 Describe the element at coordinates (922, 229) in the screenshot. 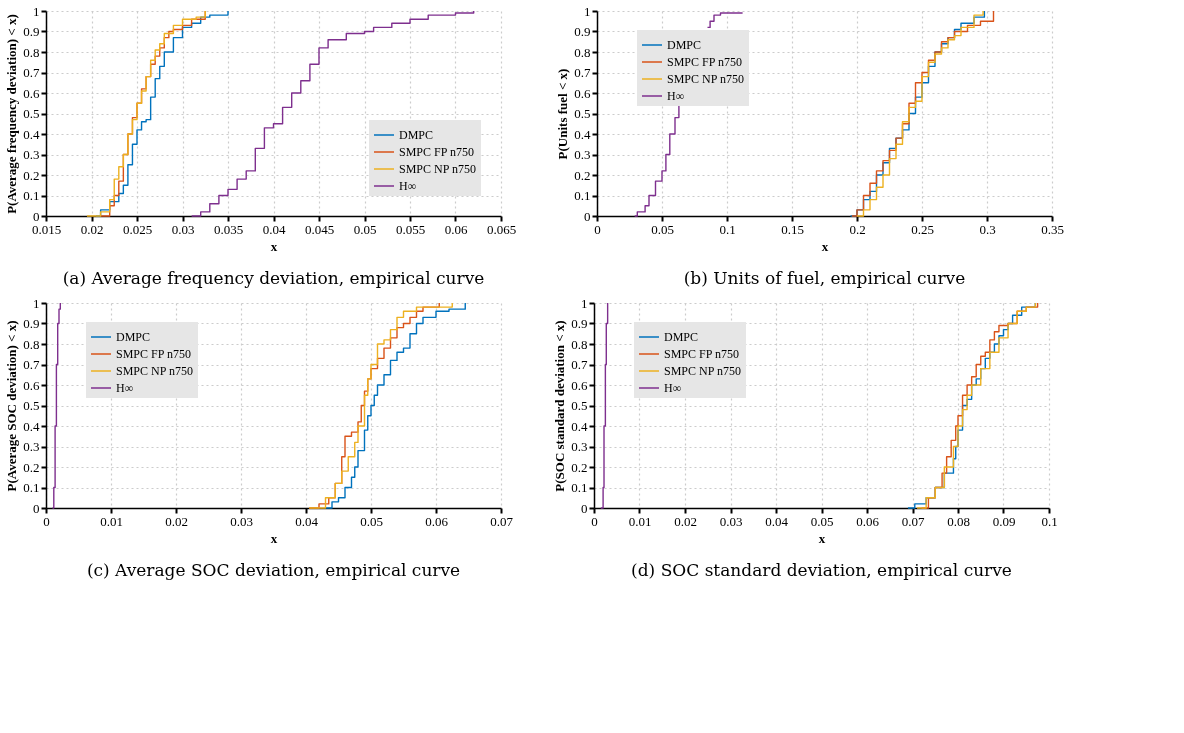

I see `x-tick-label: 0.25` at that location.